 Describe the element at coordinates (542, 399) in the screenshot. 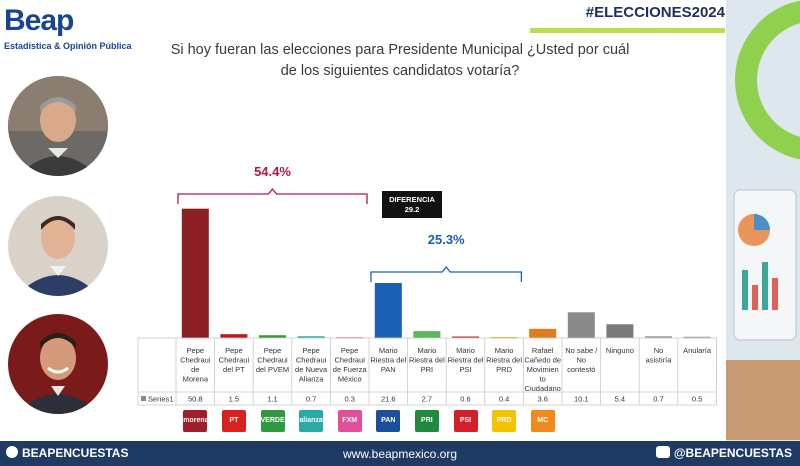

I see `data-value-label: 3.6` at that location.